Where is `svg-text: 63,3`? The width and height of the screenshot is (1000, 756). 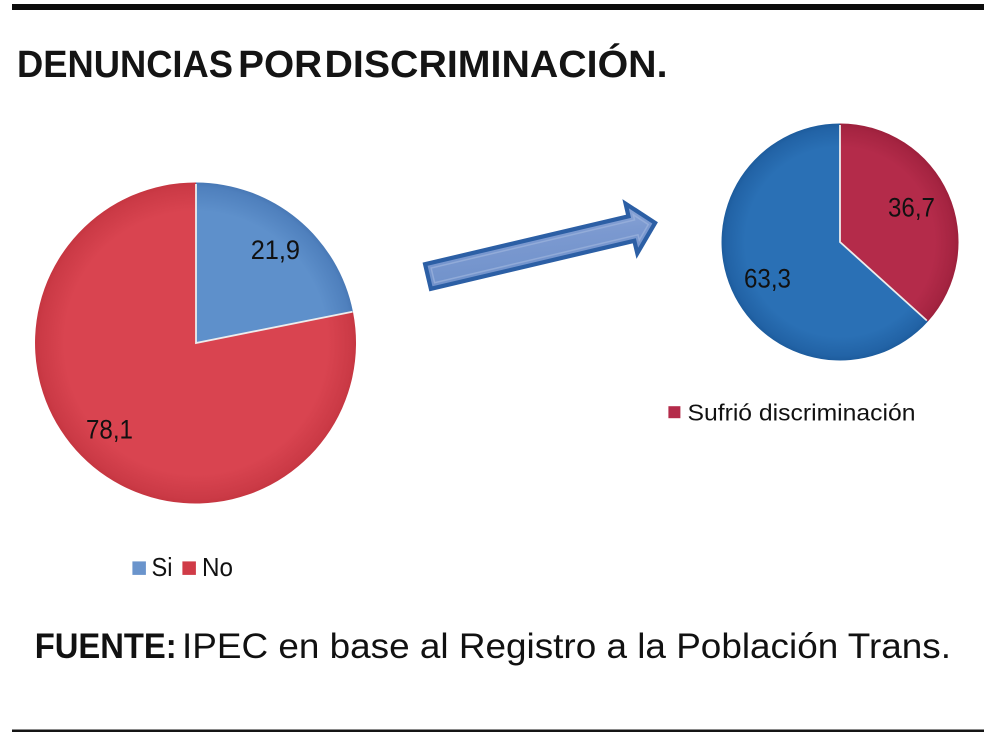
svg-text: 63,3 is located at coordinates (767, 278).